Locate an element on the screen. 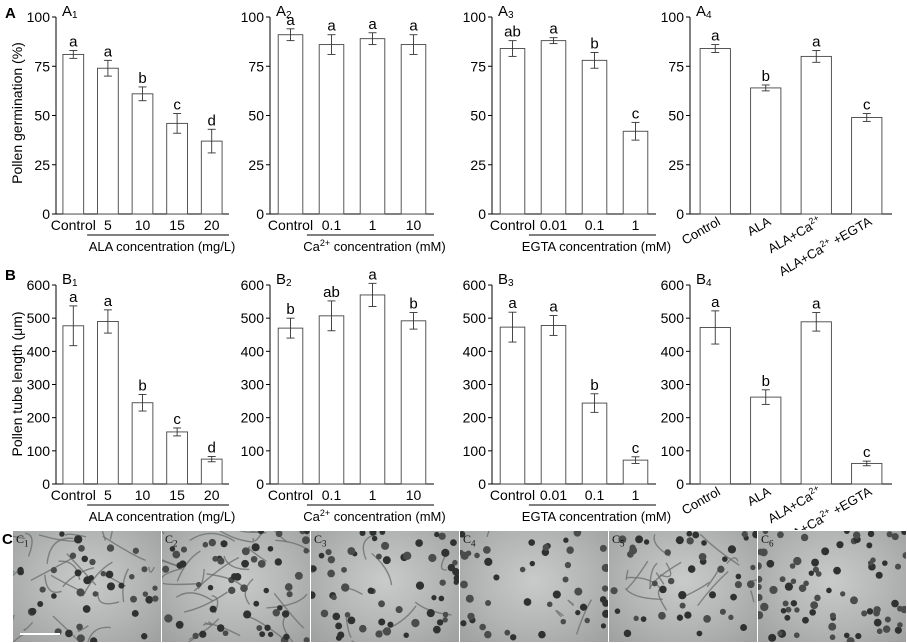 Image resolution: width=907 pixels, height=643 pixels. y-tick-label: 50 is located at coordinates (42, 116).